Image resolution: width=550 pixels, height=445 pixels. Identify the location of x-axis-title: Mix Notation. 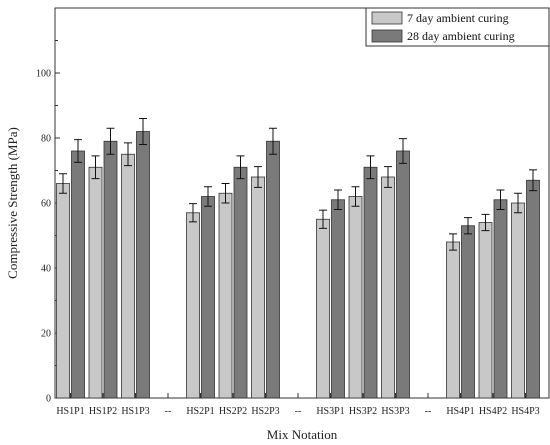
(302, 434).